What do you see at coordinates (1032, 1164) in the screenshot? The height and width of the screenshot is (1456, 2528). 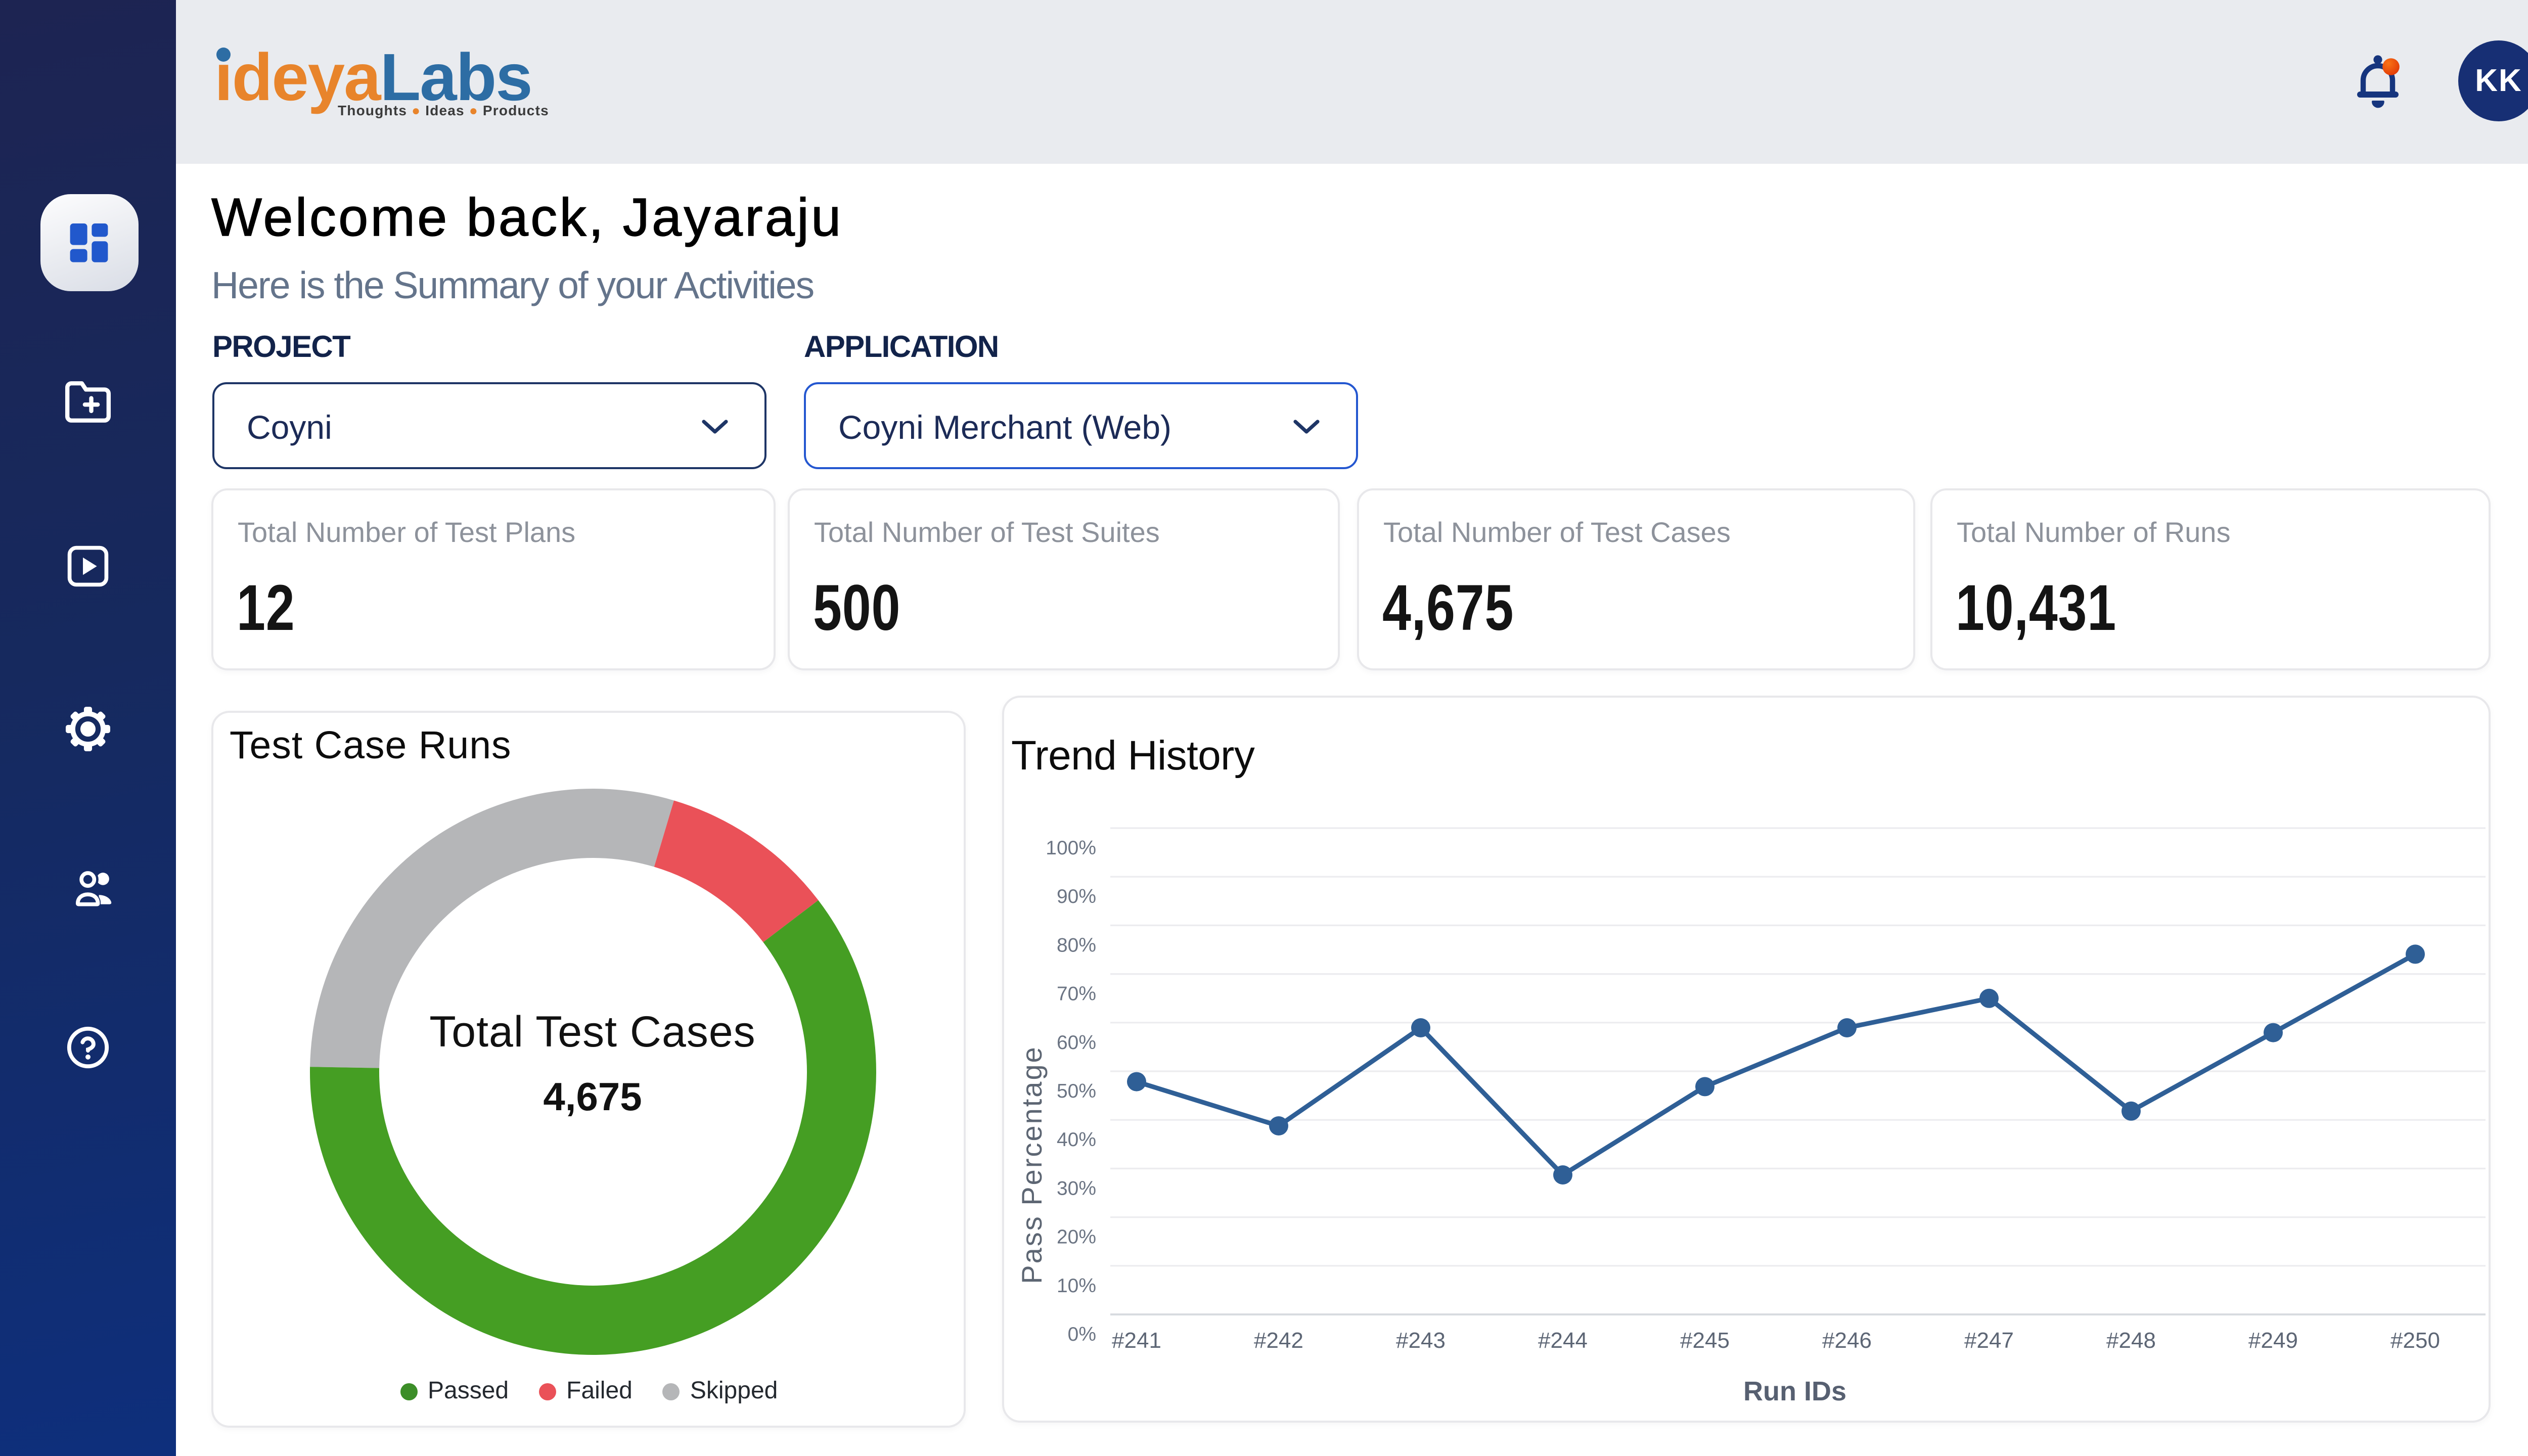 I see `svg-text: Pass Percentage` at bounding box center [1032, 1164].